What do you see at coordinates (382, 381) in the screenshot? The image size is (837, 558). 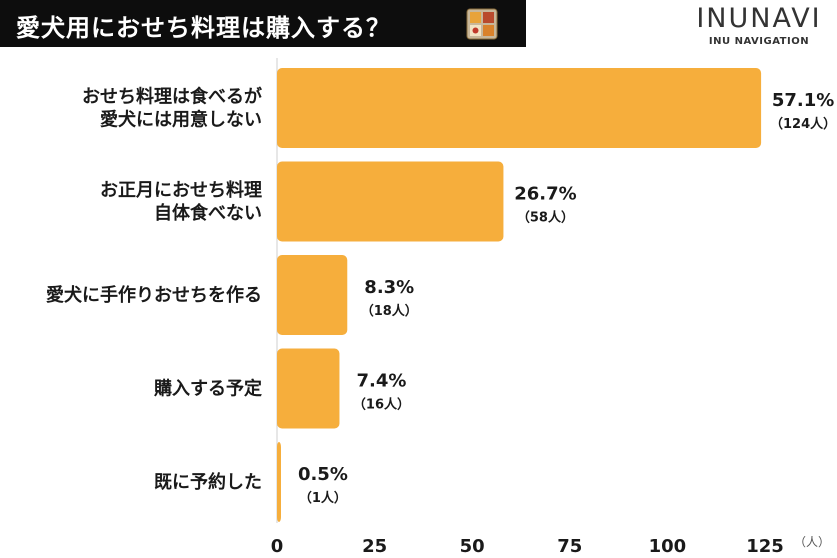 I see `percent-label-3: 7.4%` at bounding box center [382, 381].